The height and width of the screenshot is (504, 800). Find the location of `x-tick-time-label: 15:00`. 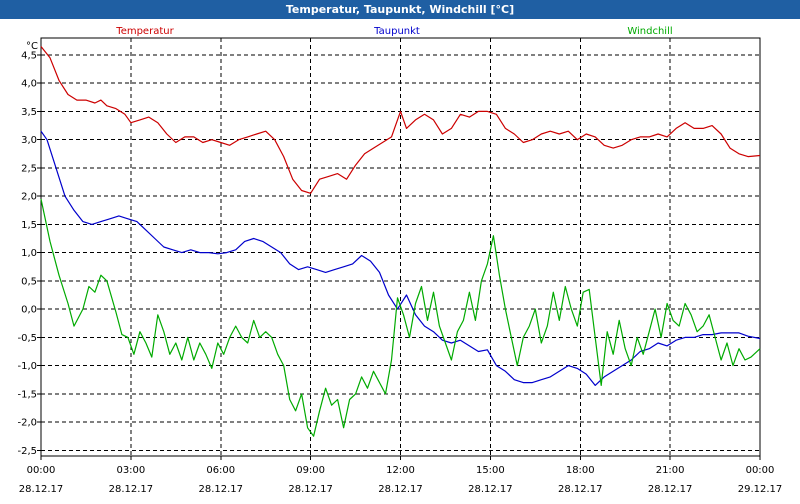

x-tick-time-label: 15:00 is located at coordinates (490, 470).